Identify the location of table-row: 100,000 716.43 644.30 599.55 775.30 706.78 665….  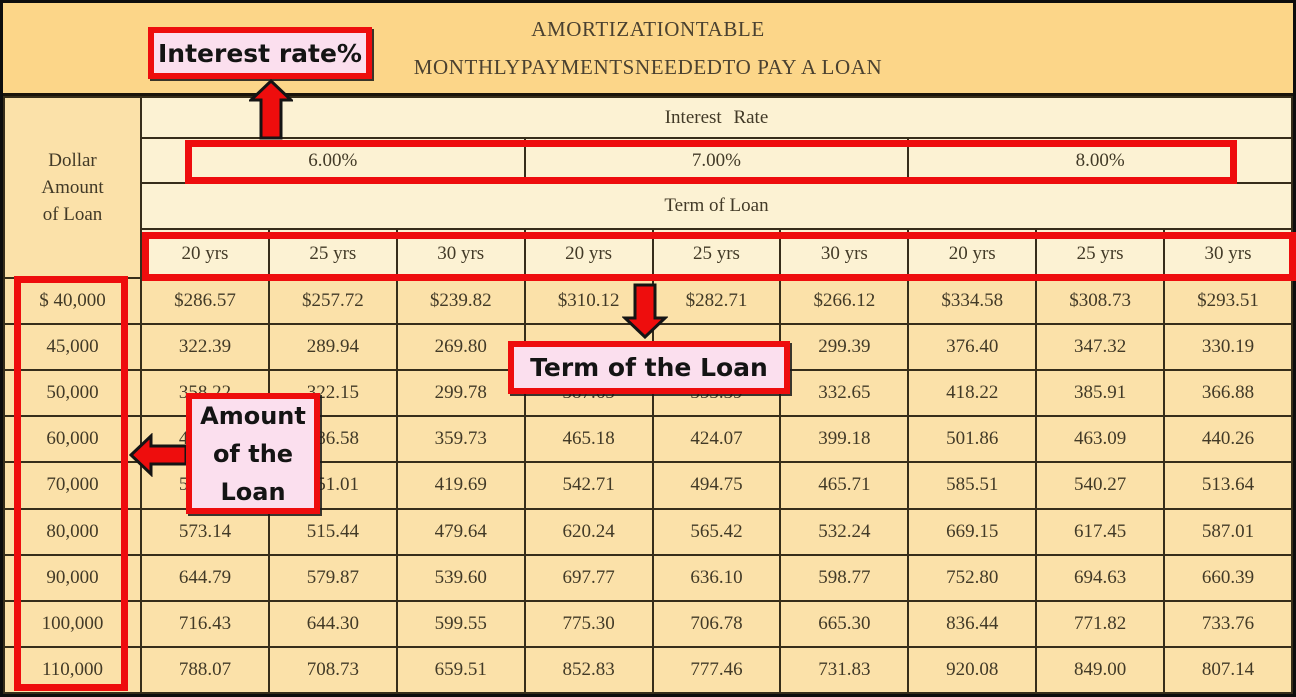
(648, 623).